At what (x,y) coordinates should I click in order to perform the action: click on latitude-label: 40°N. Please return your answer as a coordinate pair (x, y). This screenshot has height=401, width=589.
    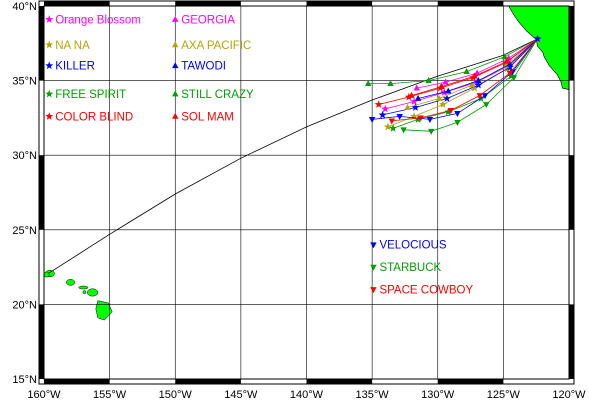
    Looking at the image, I should click on (24, 7).